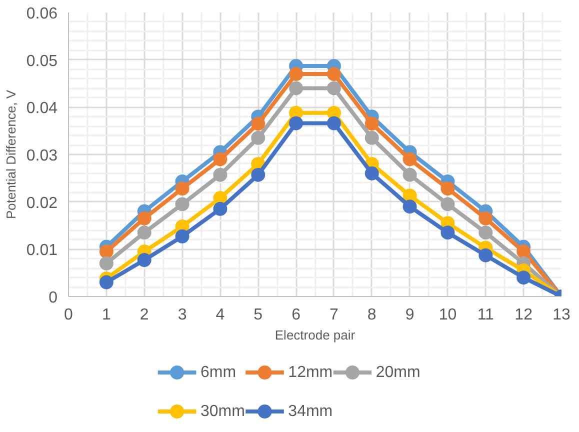 This screenshot has width=579, height=432. Describe the element at coordinates (42, 109) in the screenshot. I see `y-tick-label: 0.04` at that location.